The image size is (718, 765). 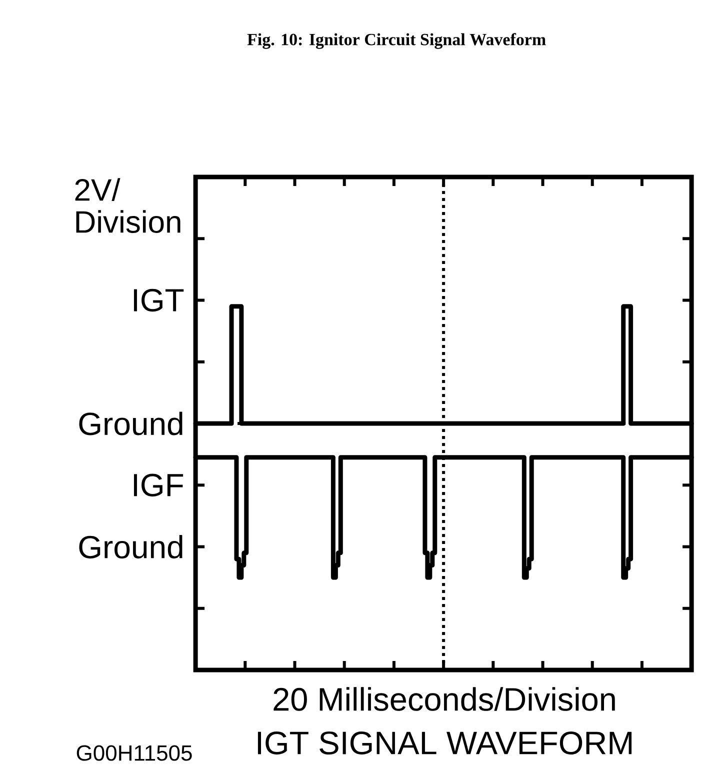 I want to click on text: IGT, so click(x=159, y=300).